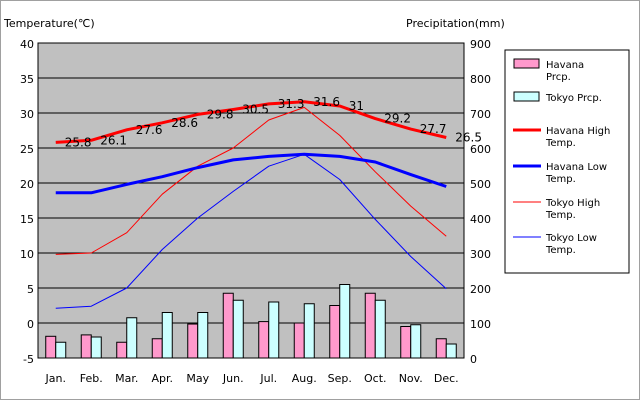 The height and width of the screenshot is (400, 640). What do you see at coordinates (251, 321) in the screenshot?
I see `precipitation-bars` at bounding box center [251, 321].